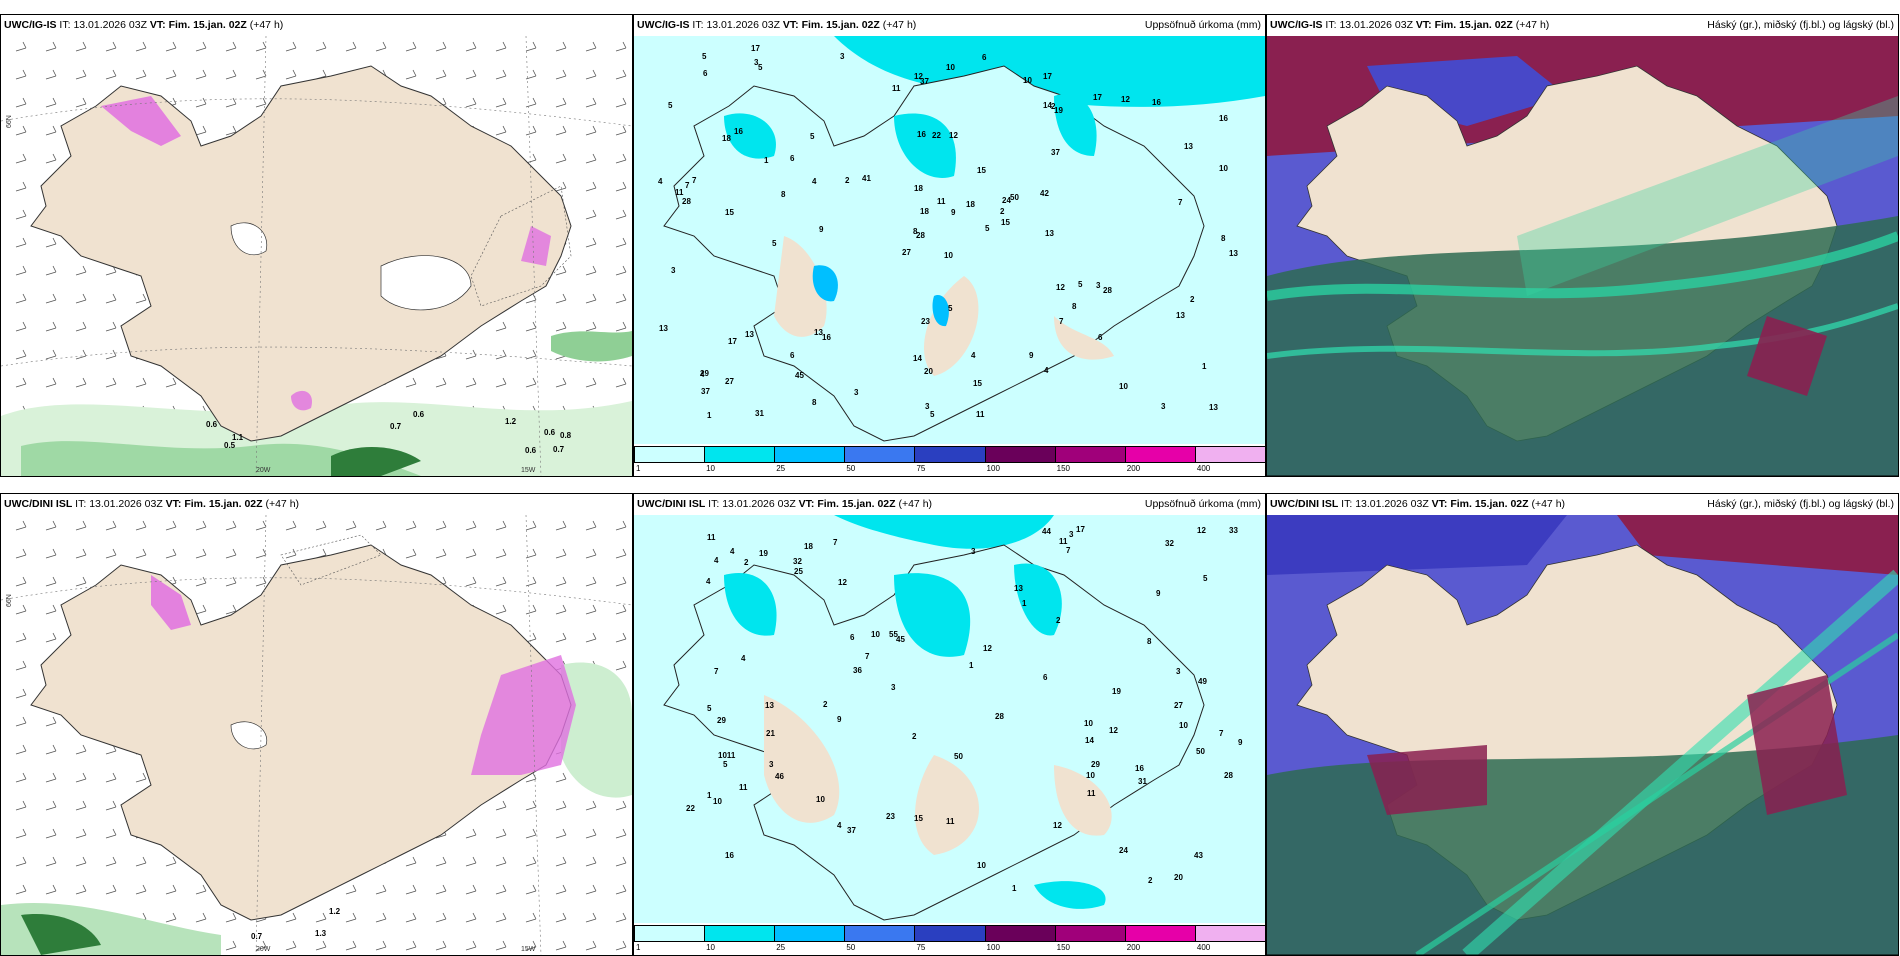  Describe the element at coordinates (1202, 681) in the screenshot. I see `precip-value-label: 49` at that location.